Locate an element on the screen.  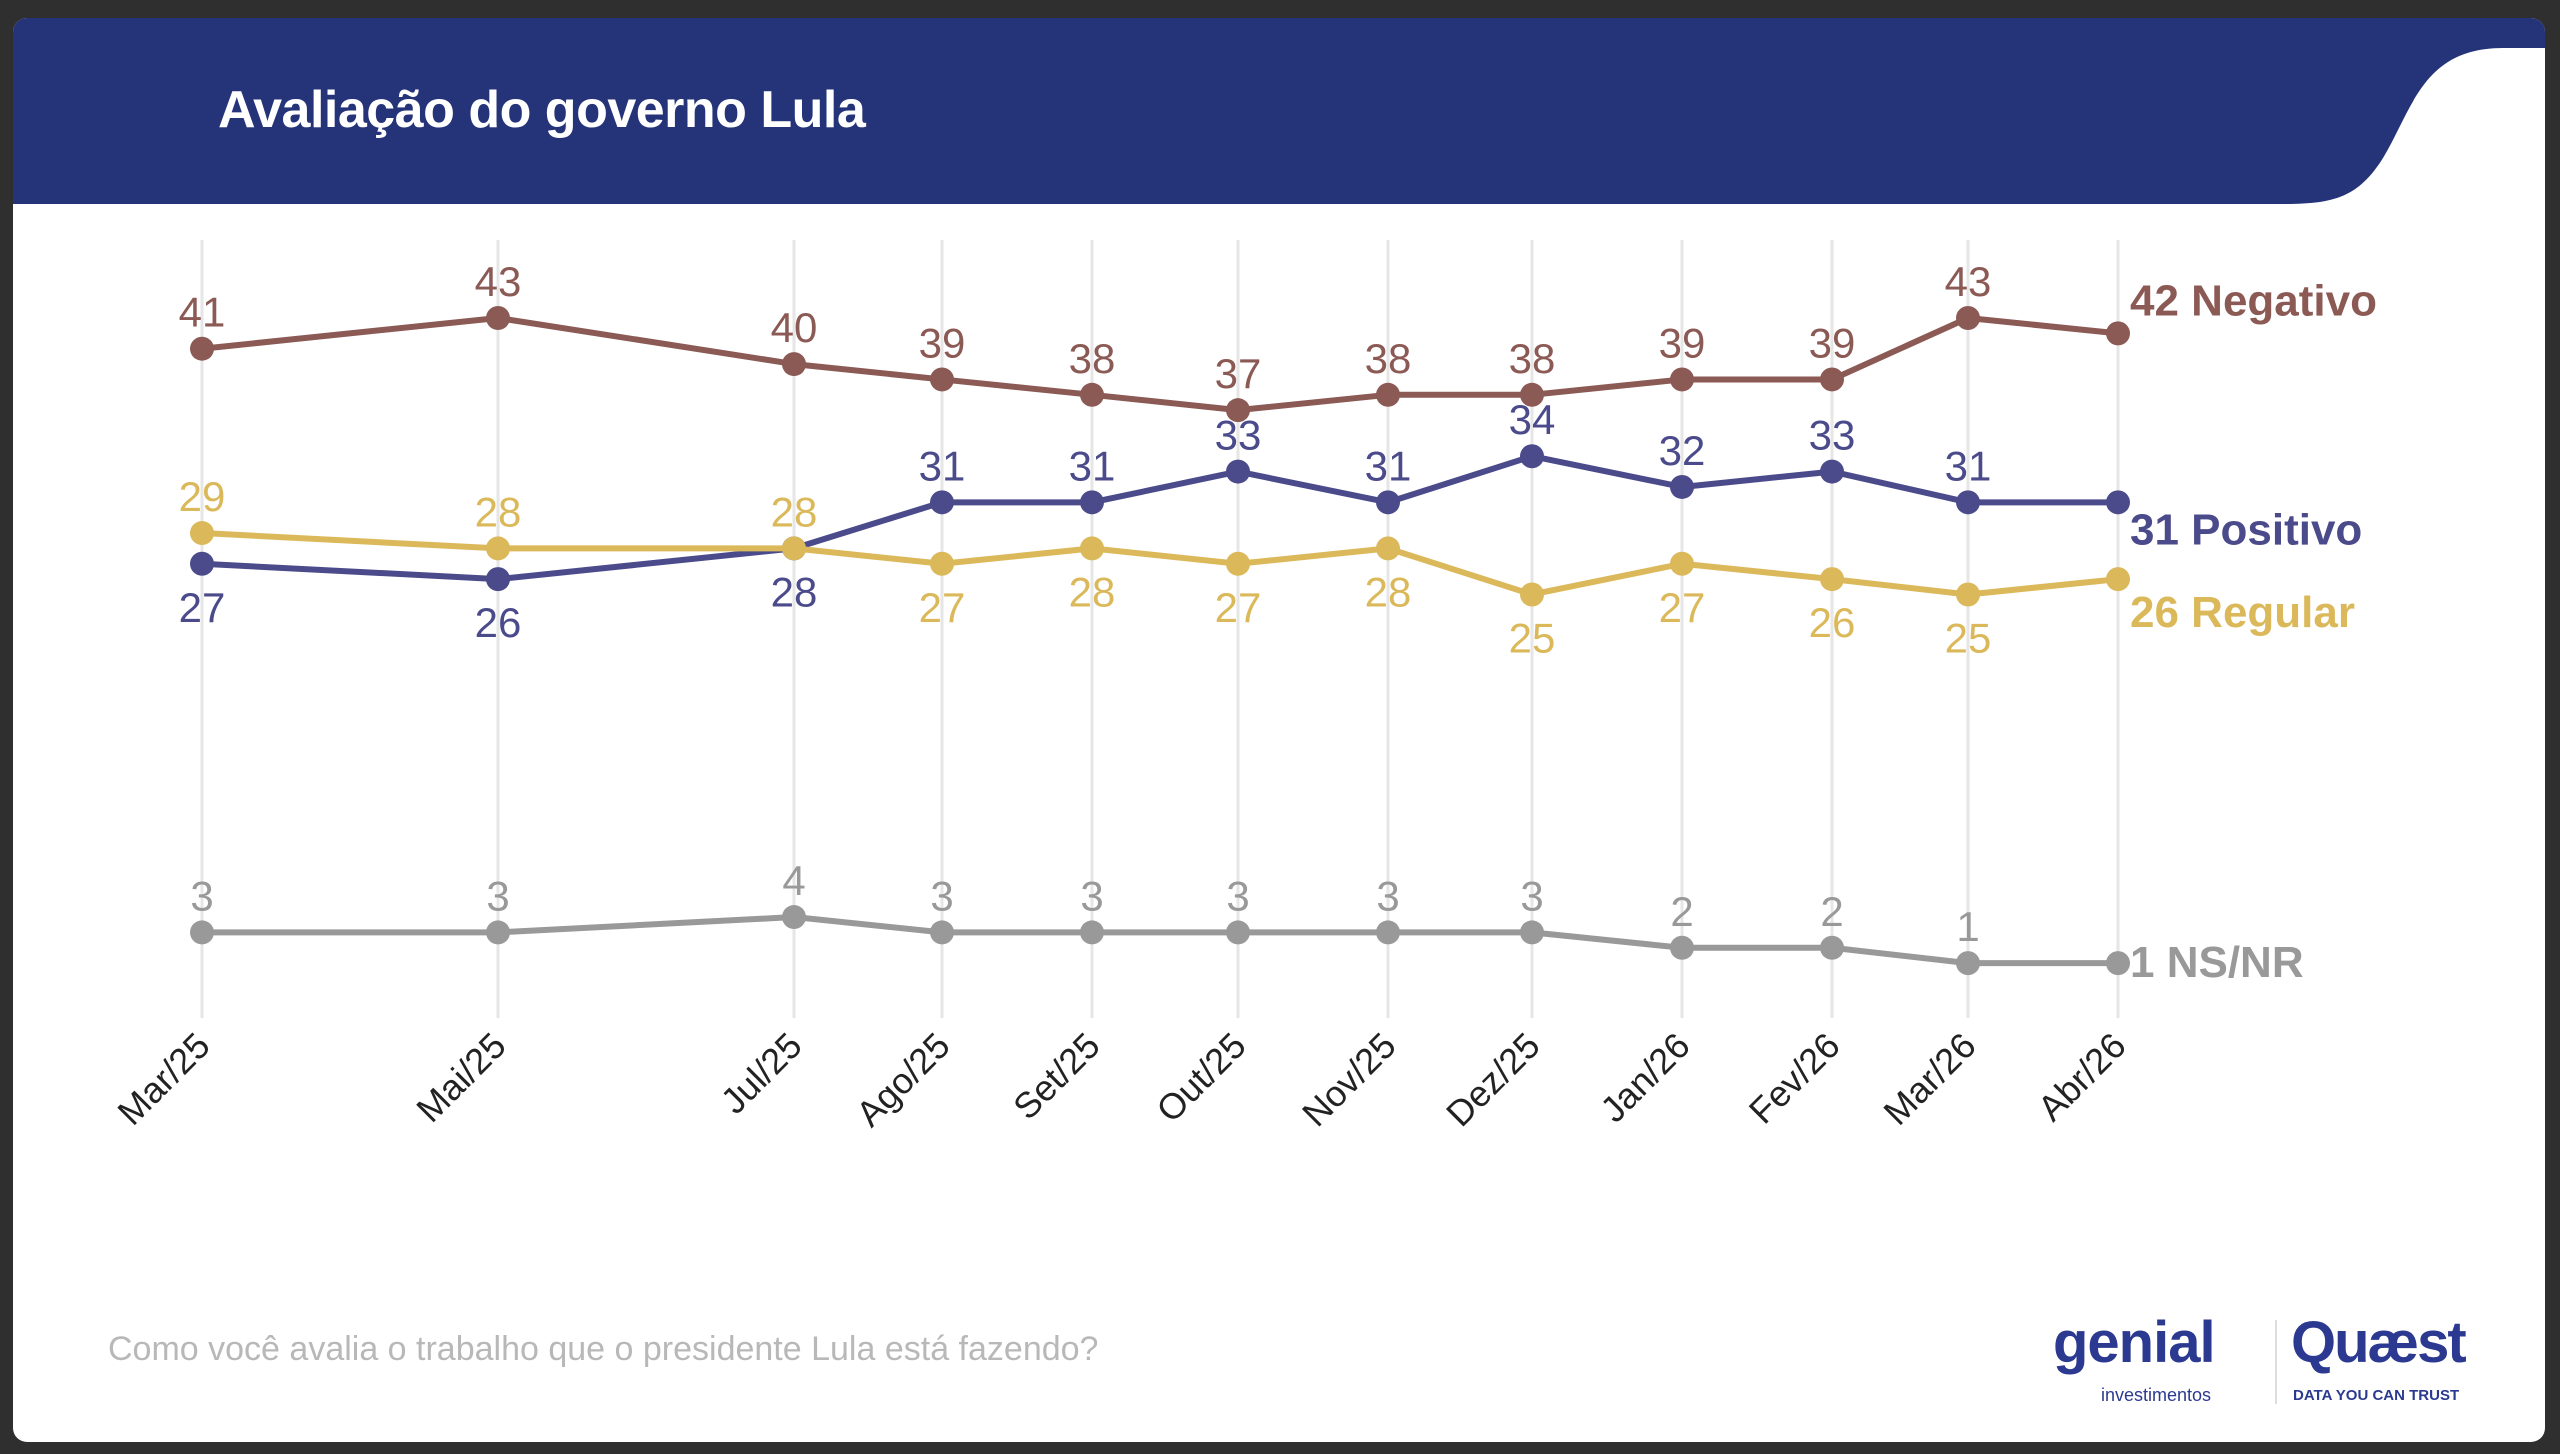
x-tick-label: Mar/25 is located at coordinates (163, 1079).